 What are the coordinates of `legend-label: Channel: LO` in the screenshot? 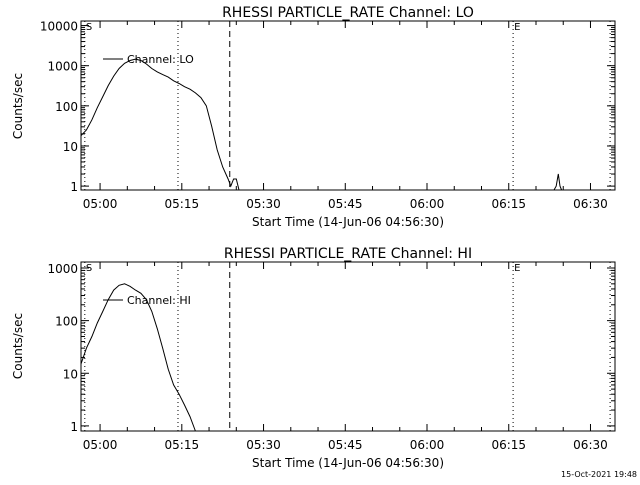 It's located at (160, 59).